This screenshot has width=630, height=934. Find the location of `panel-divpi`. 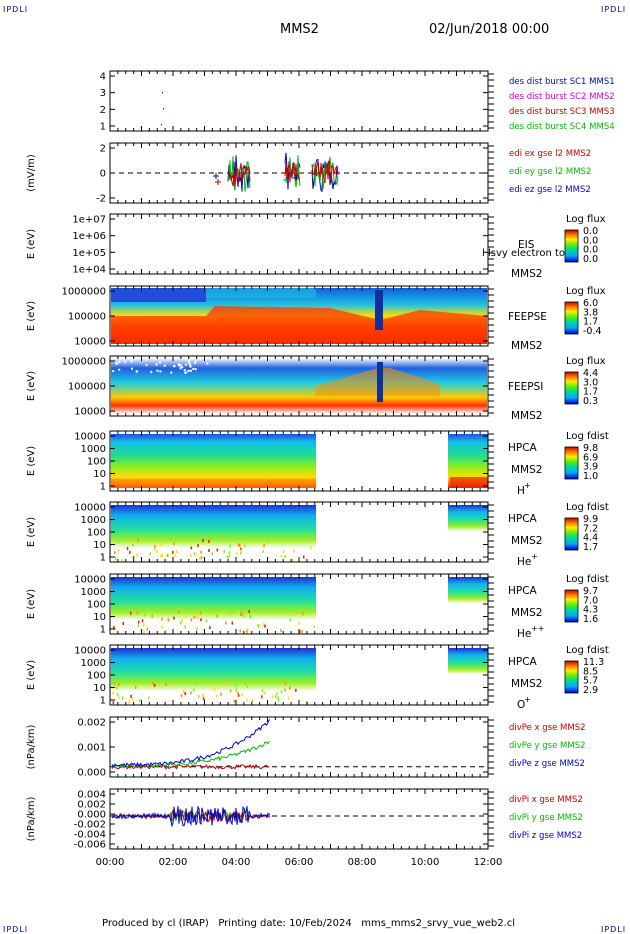

panel-divpi is located at coordinates (301, 819).